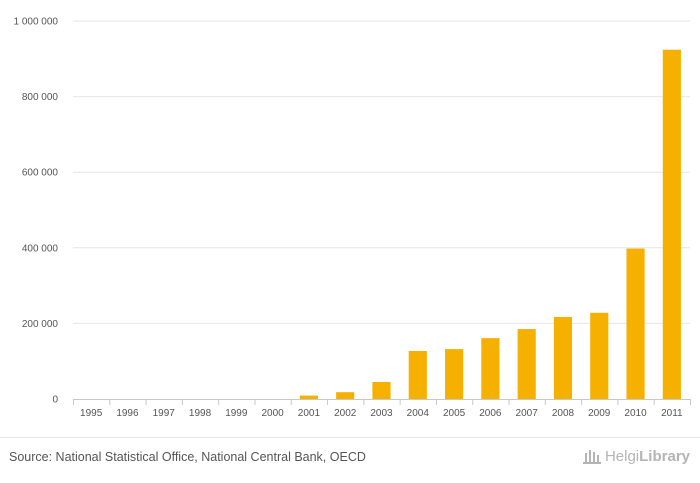 Image resolution: width=700 pixels, height=483 pixels. I want to click on x-tick-label: 2000, so click(272, 413).